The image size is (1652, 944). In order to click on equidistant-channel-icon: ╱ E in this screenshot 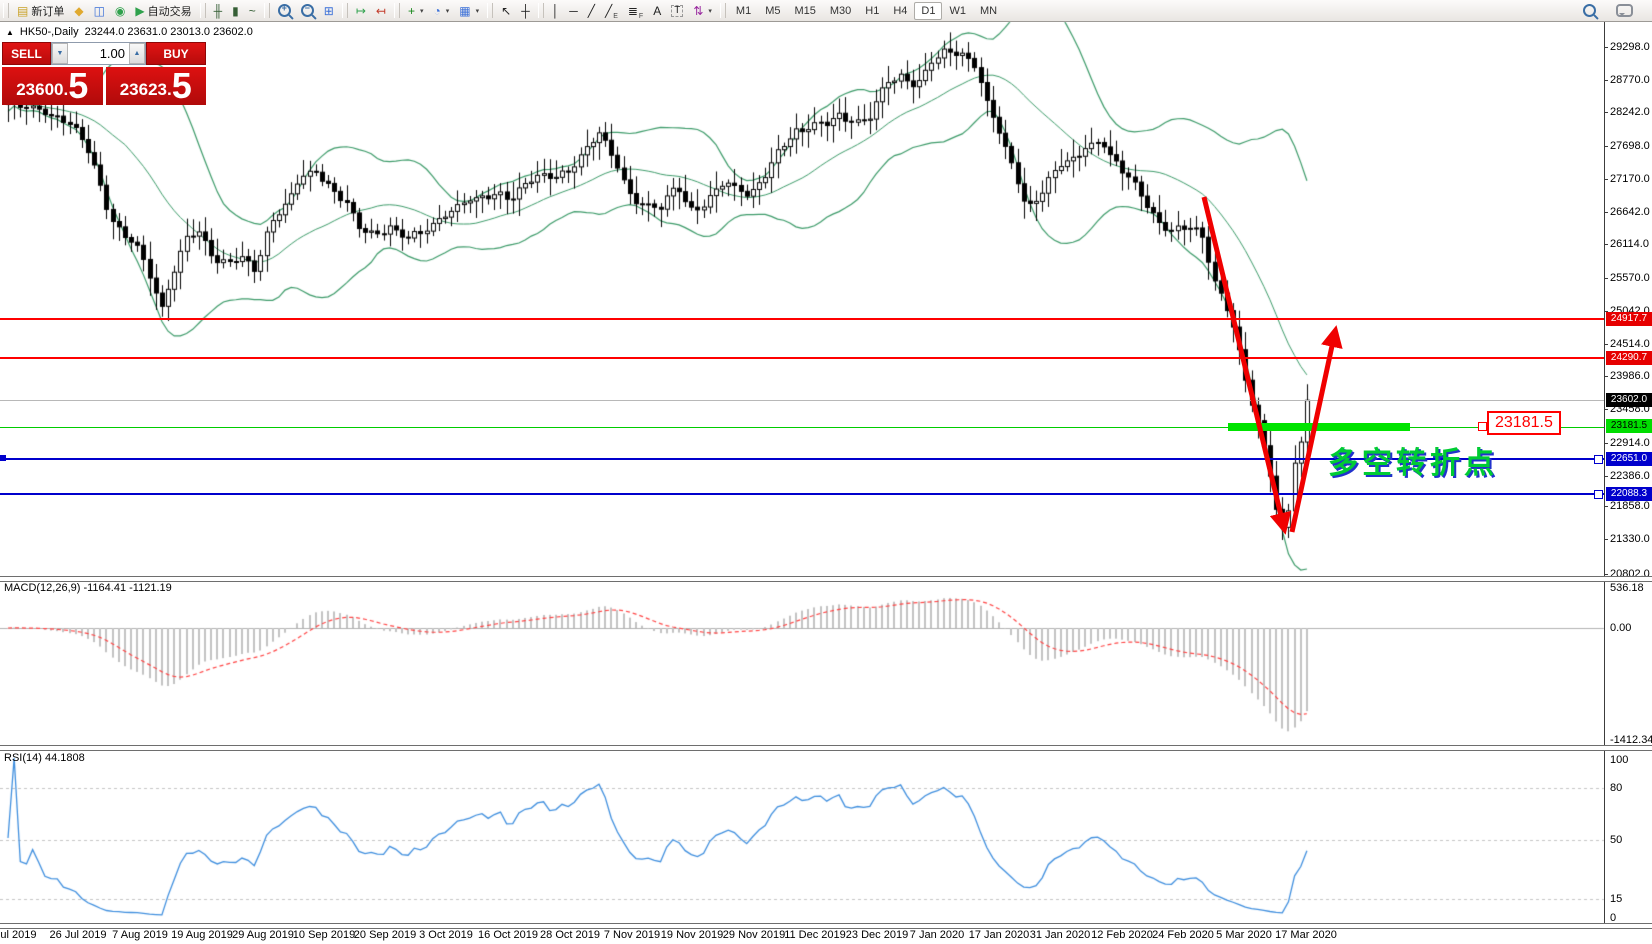, I will do `click(611, 11)`.